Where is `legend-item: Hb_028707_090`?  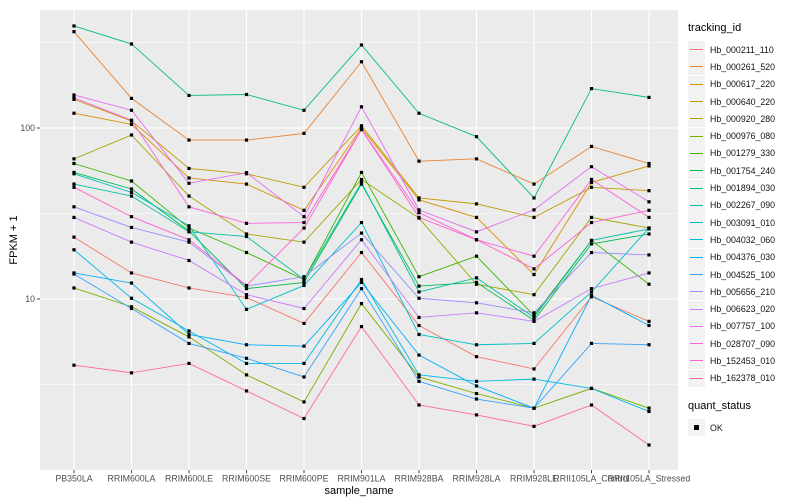 legend-item: Hb_028707_090 is located at coordinates (744, 344).